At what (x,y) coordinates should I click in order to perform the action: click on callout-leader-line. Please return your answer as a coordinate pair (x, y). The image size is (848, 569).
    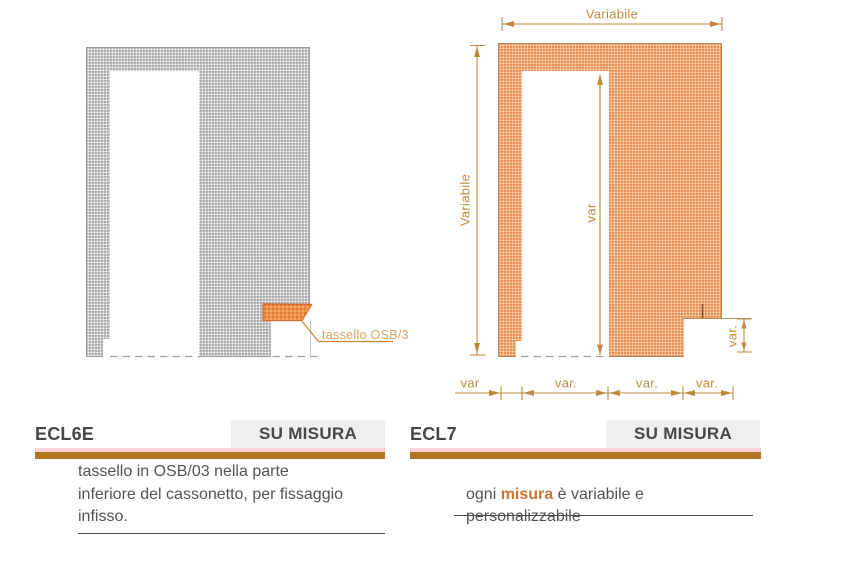
    Looking at the image, I should click on (346, 331).